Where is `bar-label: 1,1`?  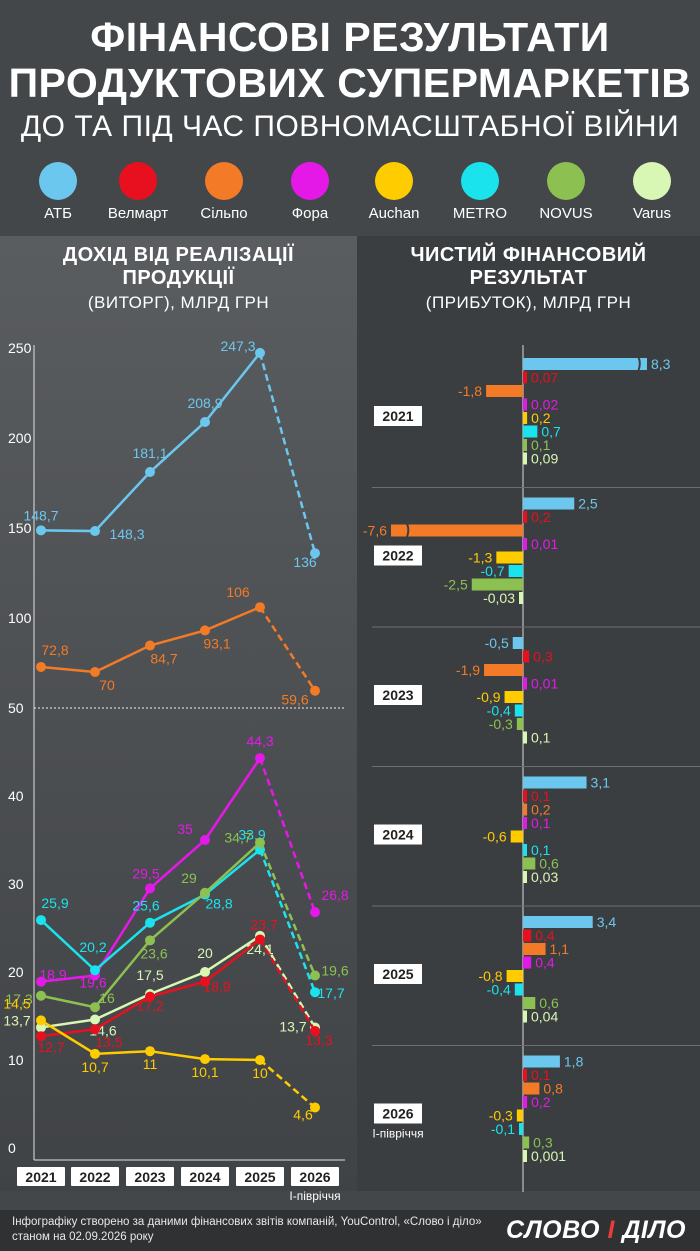 bar-label: 1,1 is located at coordinates (560, 949).